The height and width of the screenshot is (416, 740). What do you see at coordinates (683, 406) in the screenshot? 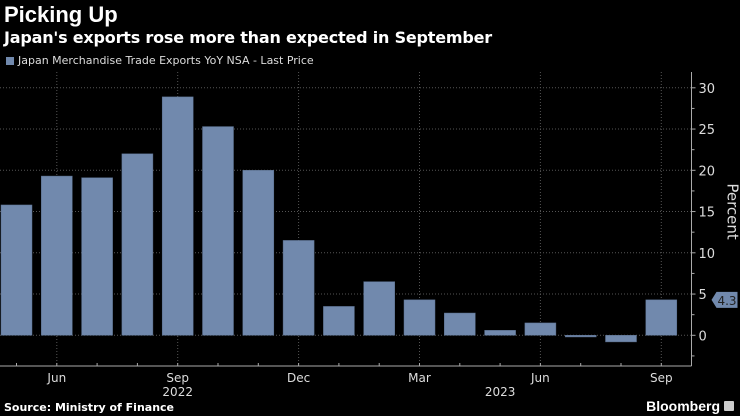
I see `bloomberg-logo: Bloomberg` at bounding box center [683, 406].